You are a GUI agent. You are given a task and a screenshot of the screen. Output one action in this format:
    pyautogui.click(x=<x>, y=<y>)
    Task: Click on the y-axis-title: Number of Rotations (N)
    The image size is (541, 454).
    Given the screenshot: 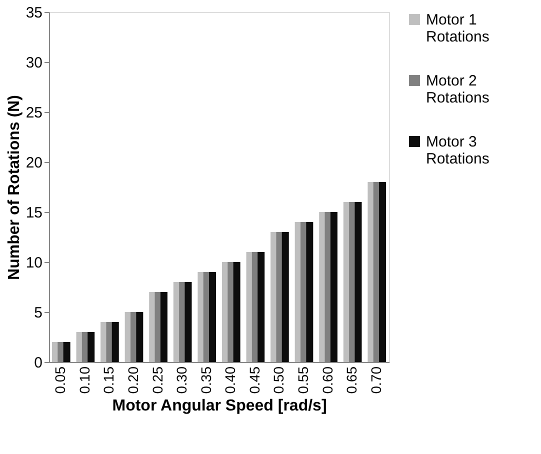 What is the action you would take?
    pyautogui.click(x=14, y=187)
    